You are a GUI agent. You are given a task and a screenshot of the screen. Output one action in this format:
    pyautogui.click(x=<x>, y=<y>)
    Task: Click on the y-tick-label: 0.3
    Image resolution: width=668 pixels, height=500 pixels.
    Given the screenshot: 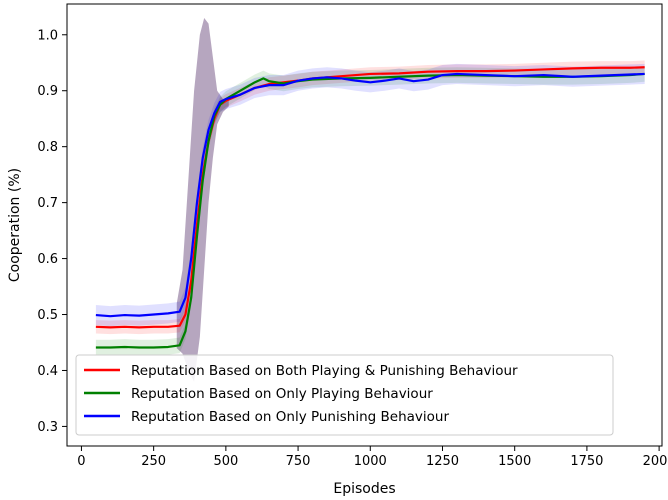 What is the action you would take?
    pyautogui.click(x=47, y=427)
    